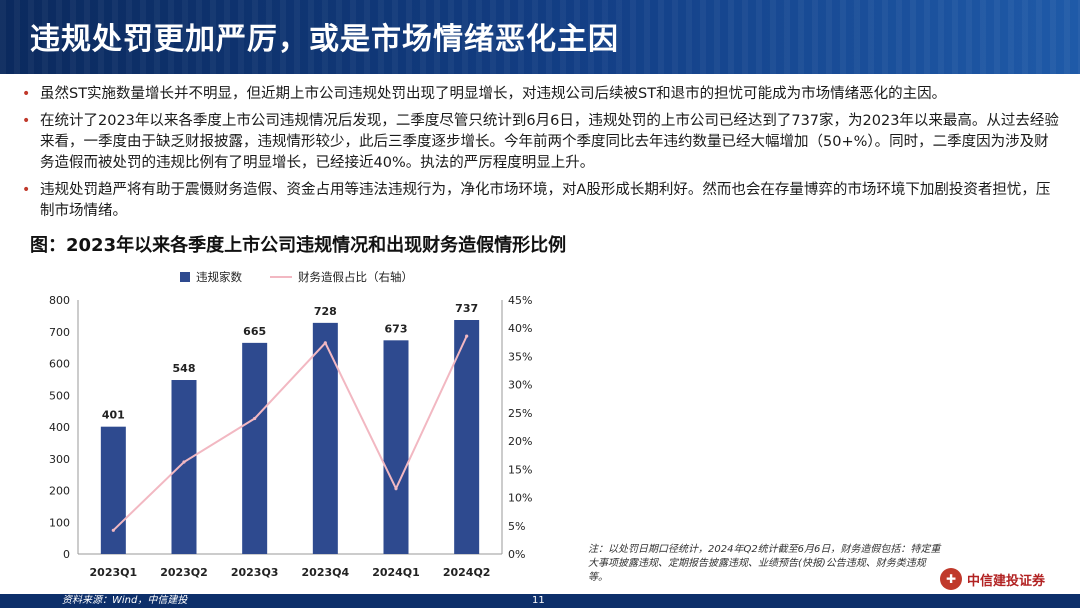 The height and width of the screenshot is (608, 1080). Describe the element at coordinates (516, 526) in the screenshot. I see `y2-tick-label: 5%` at that location.